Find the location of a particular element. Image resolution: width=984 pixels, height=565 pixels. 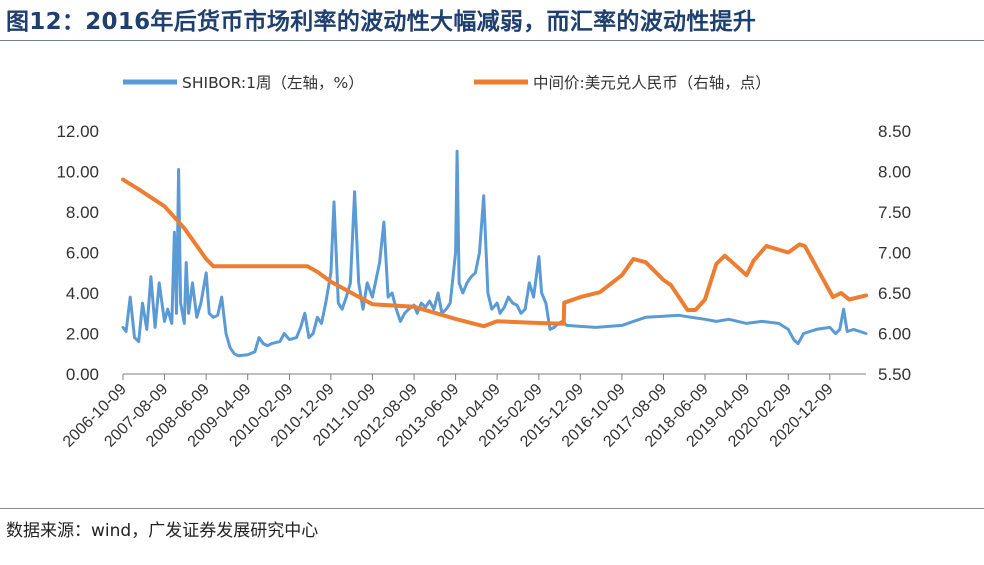

y-right-tick-label: 6.50 is located at coordinates (894, 293).